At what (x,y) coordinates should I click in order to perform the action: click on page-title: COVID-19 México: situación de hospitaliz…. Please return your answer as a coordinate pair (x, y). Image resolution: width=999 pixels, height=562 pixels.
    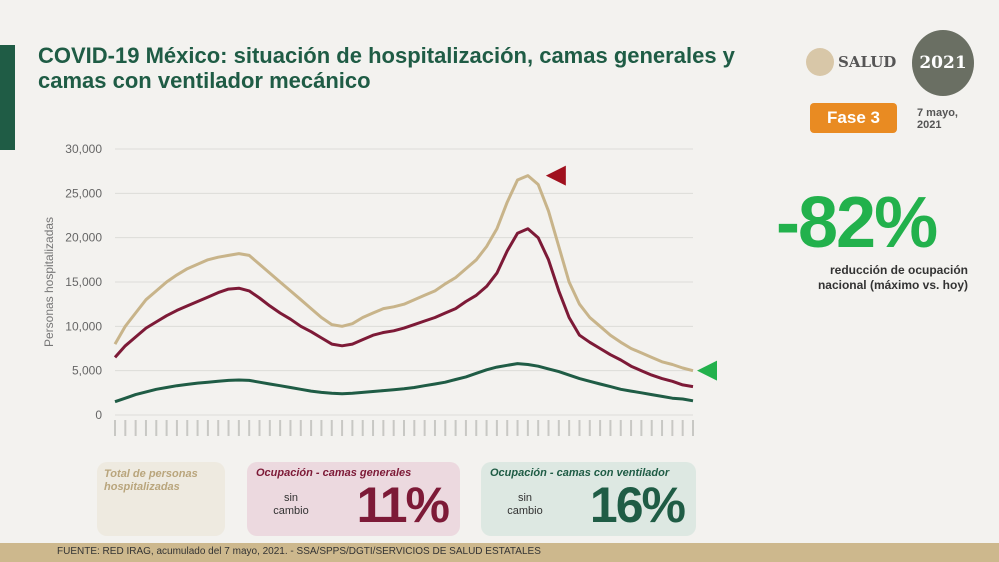
    Looking at the image, I should click on (386, 68).